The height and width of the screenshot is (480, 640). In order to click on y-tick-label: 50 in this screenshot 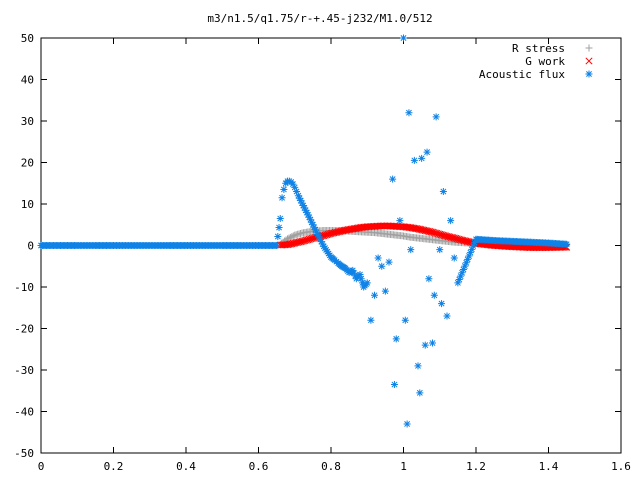, I will do `click(27, 38)`.